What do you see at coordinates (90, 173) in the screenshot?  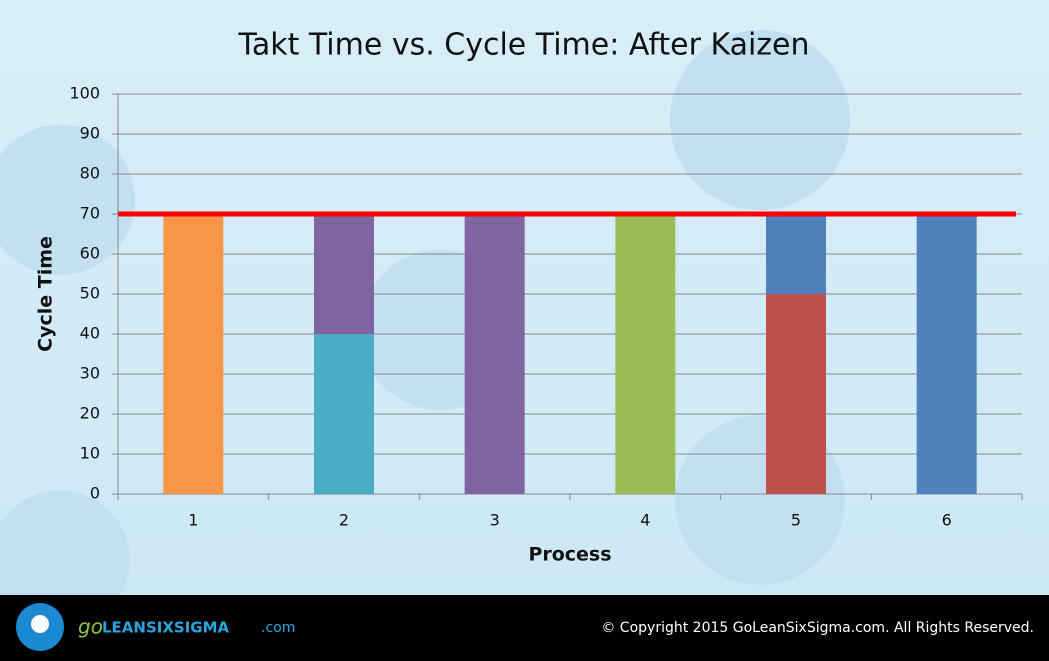 I see `y-tick-label: 80` at bounding box center [90, 173].